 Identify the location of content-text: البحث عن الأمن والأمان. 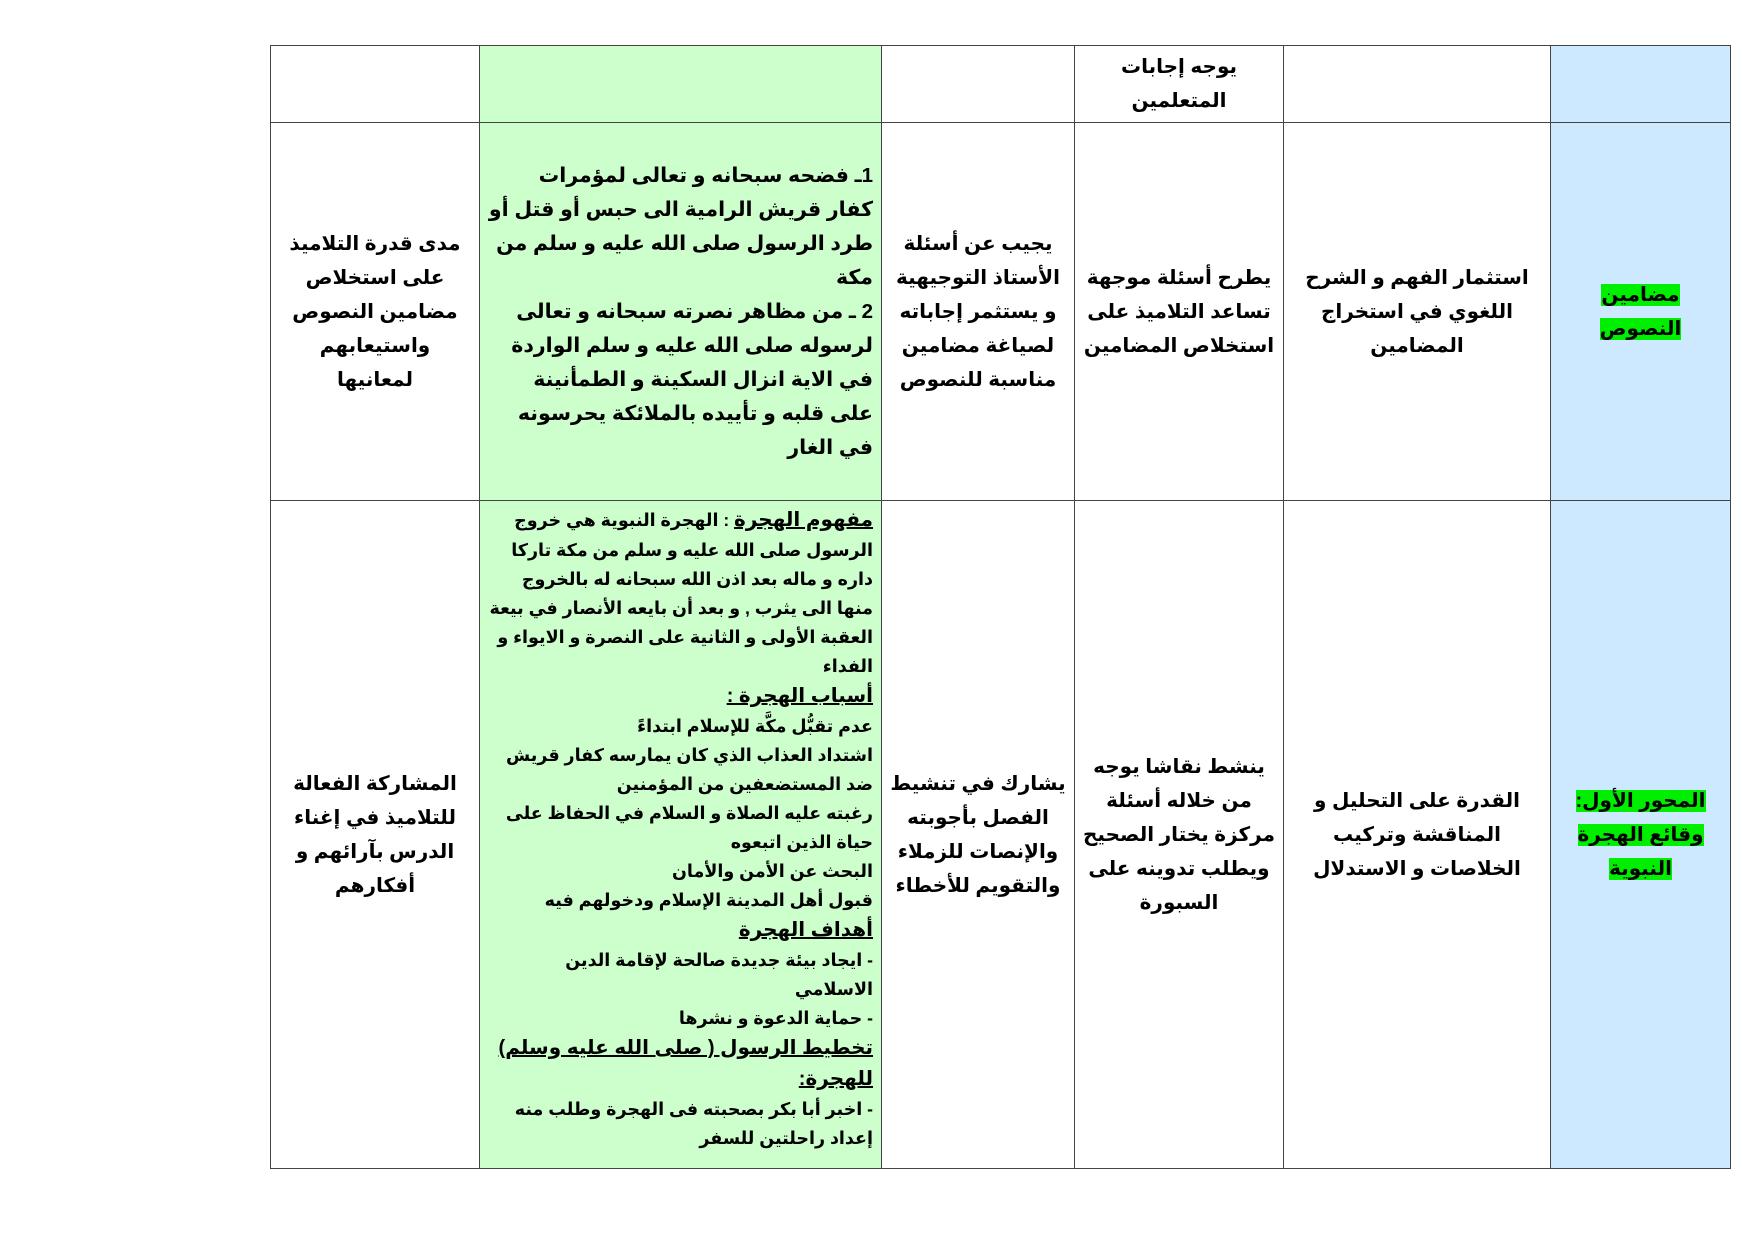
(772, 871).